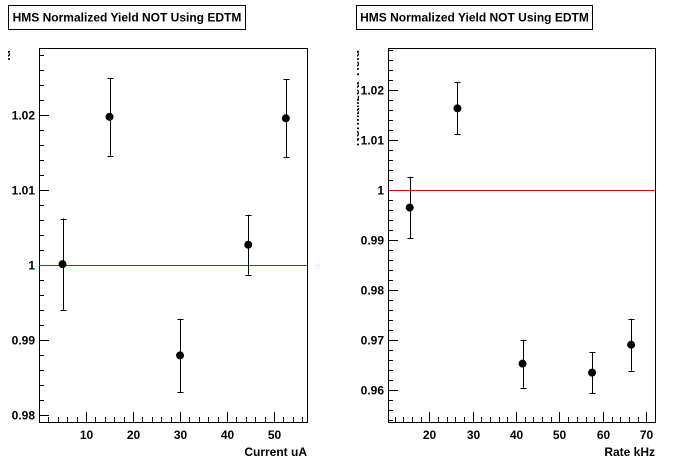 This screenshot has width=698, height=474. Describe the element at coordinates (604, 435) in the screenshot. I see `x-tick-label: 60` at that location.